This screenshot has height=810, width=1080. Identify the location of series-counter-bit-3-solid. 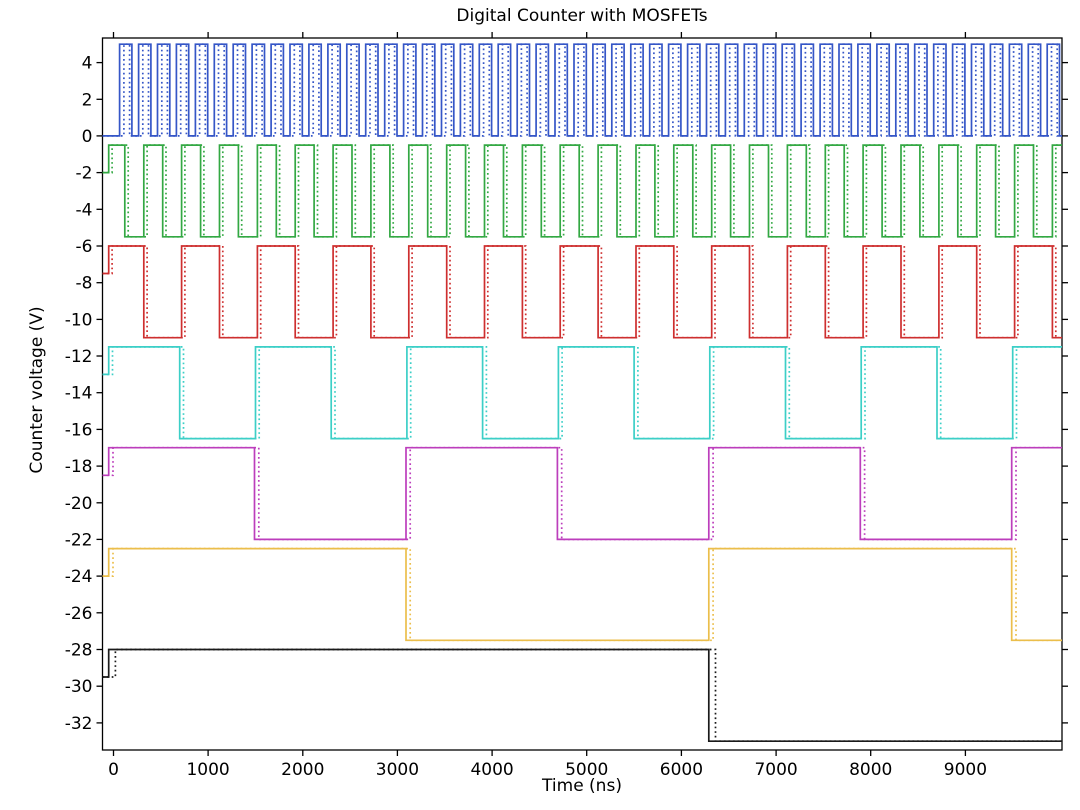
(582, 393).